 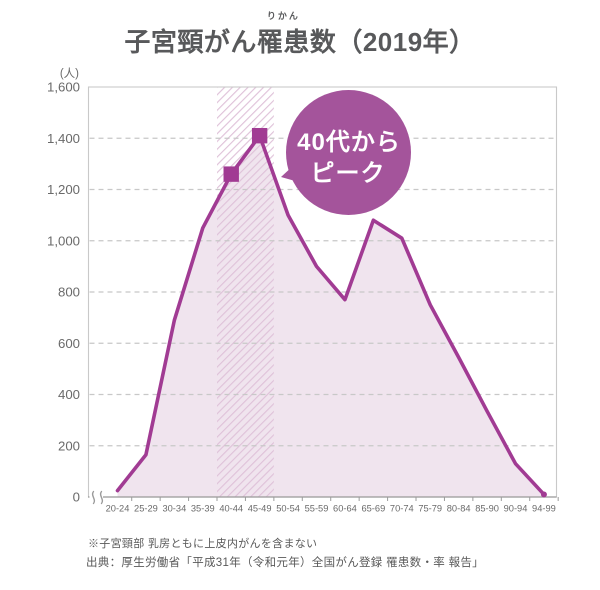 I want to click on x-tick-label: 90-94, so click(x=516, y=509).